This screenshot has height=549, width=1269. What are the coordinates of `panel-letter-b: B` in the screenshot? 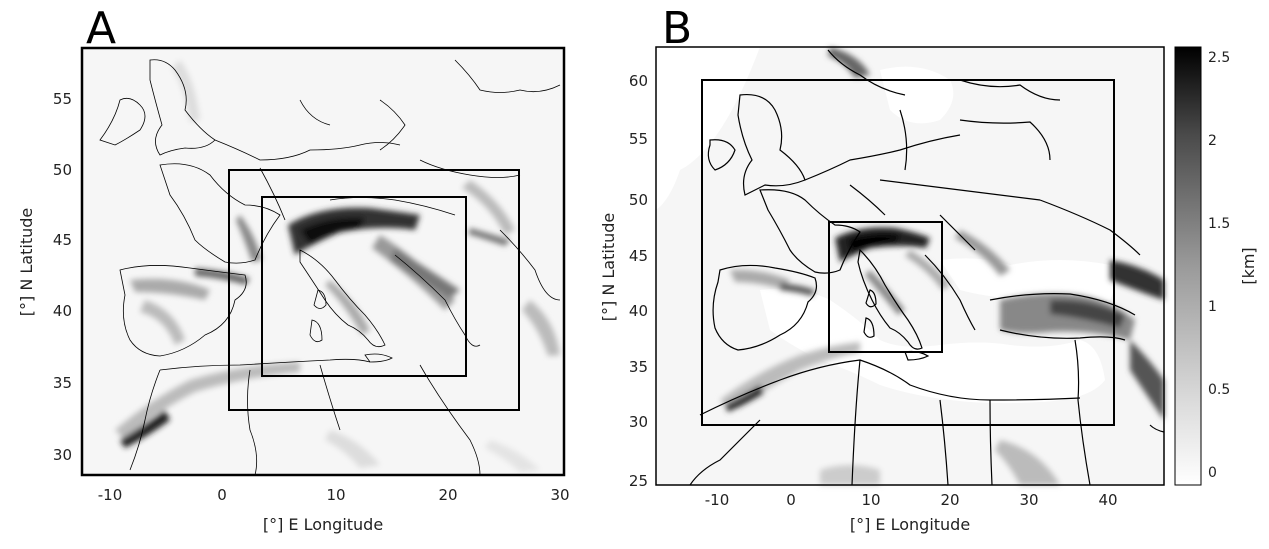 It's located at (677, 28).